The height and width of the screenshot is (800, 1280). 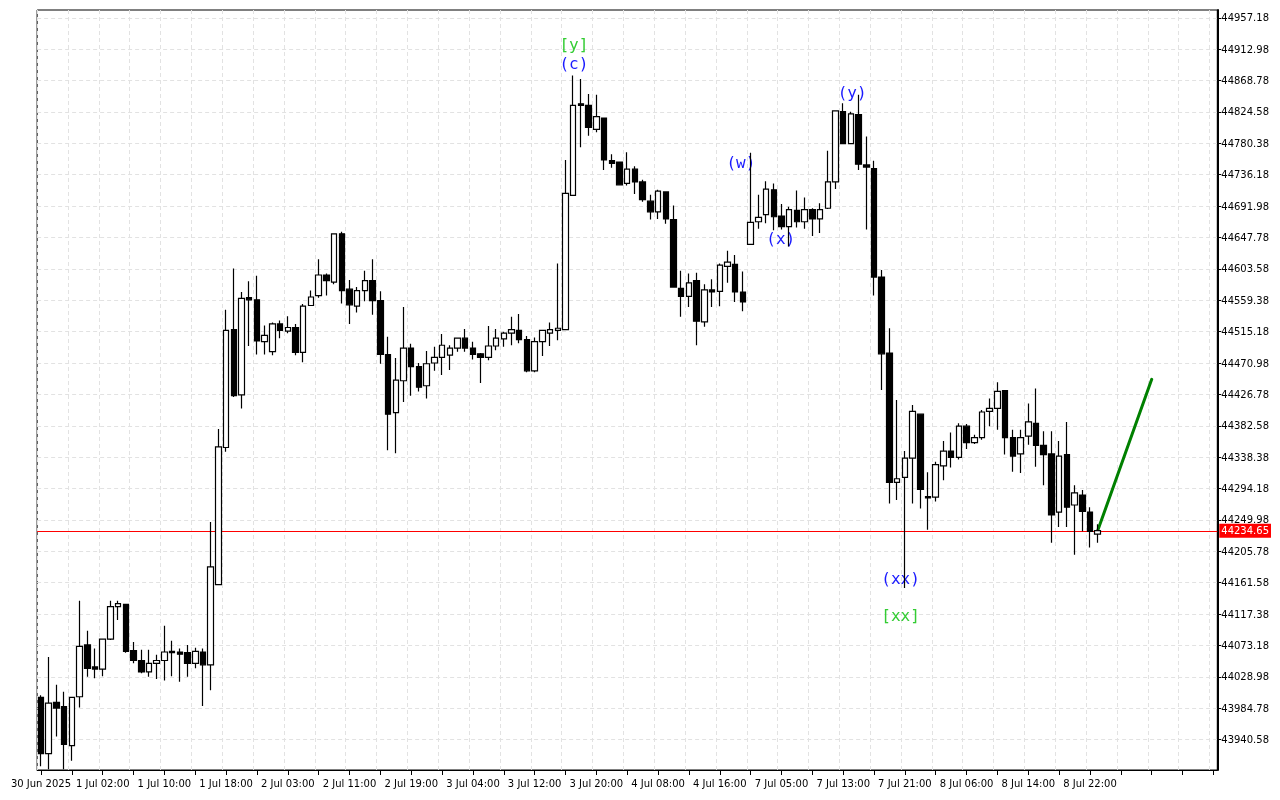 I want to click on y-tick-label: 44559.38, so click(x=1245, y=300).